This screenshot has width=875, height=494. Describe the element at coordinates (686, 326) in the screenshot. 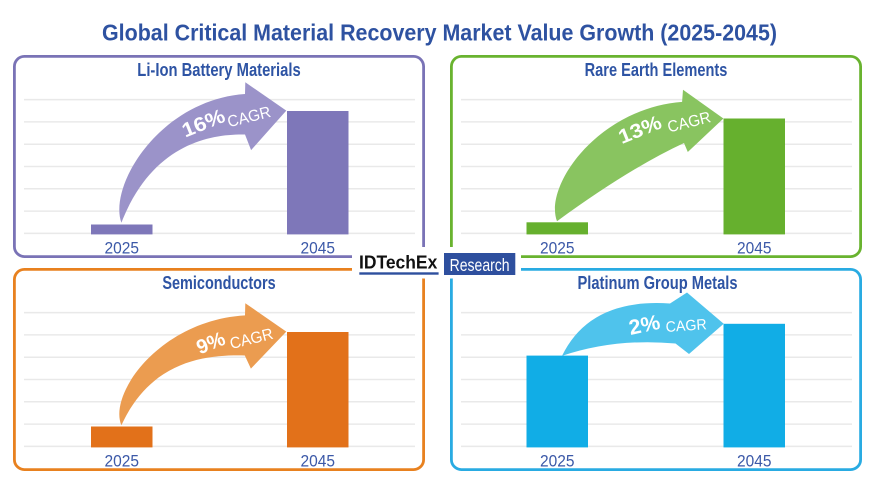

I see `svg-text: CAGR` at that location.